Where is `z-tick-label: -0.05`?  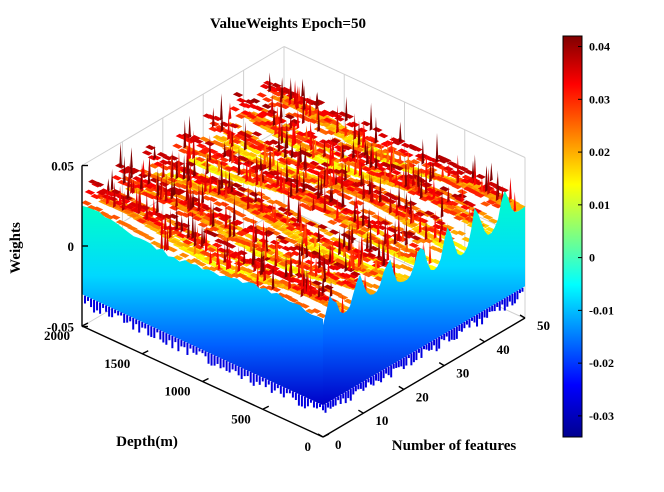 z-tick-label: -0.05 is located at coordinates (61, 327).